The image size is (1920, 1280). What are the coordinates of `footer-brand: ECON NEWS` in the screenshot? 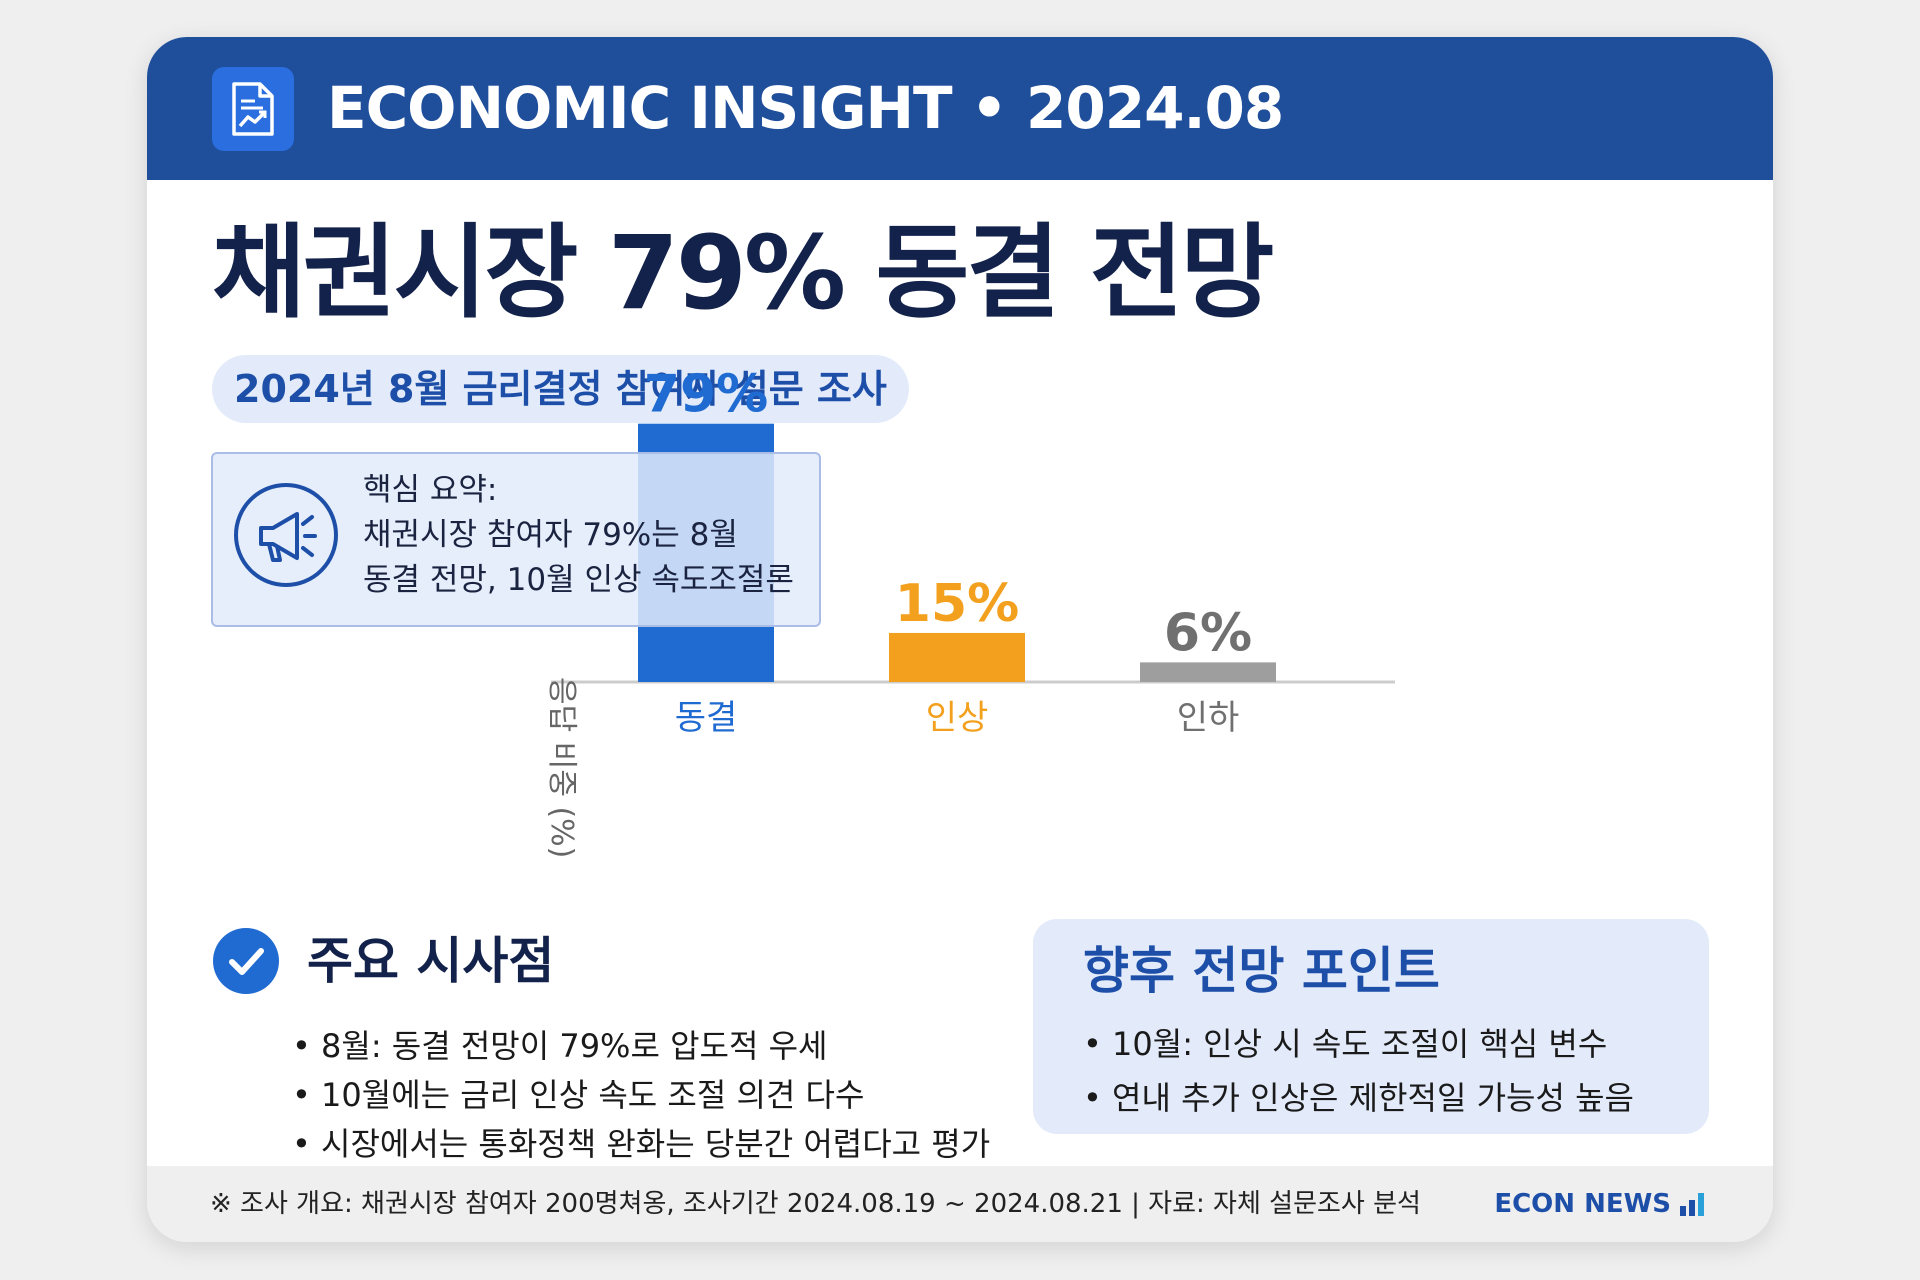 It's located at (1599, 1204).